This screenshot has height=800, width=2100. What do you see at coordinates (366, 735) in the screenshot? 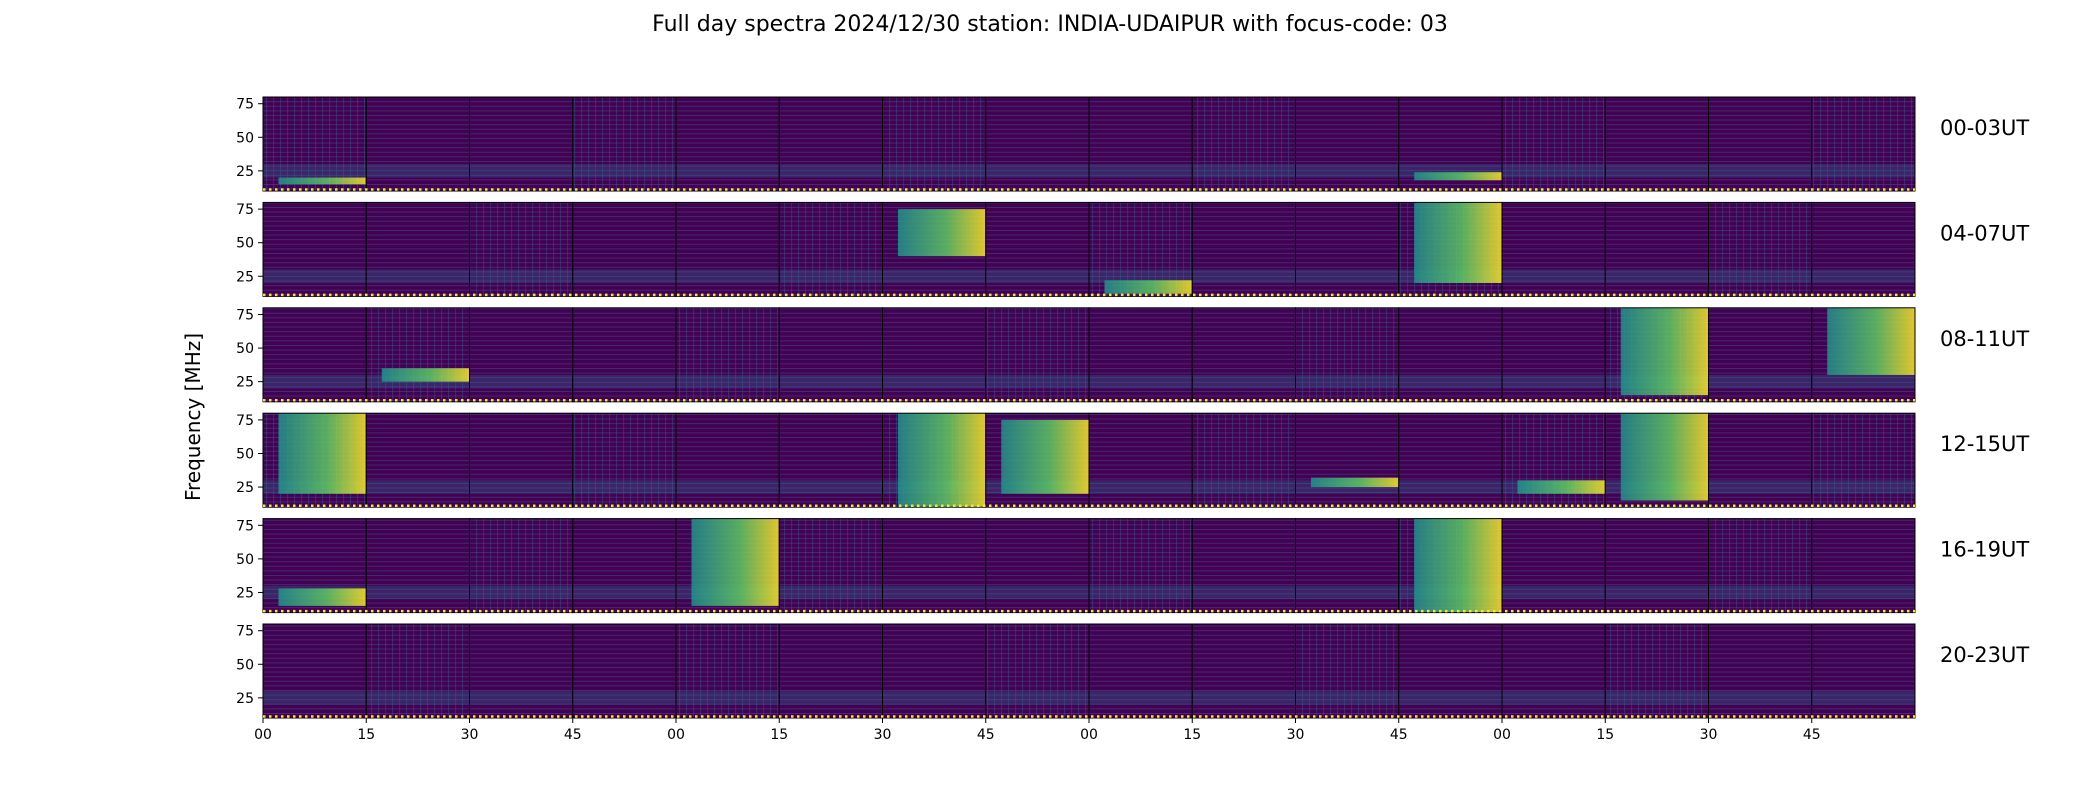
I see `x-tick-label: 15` at bounding box center [366, 735].